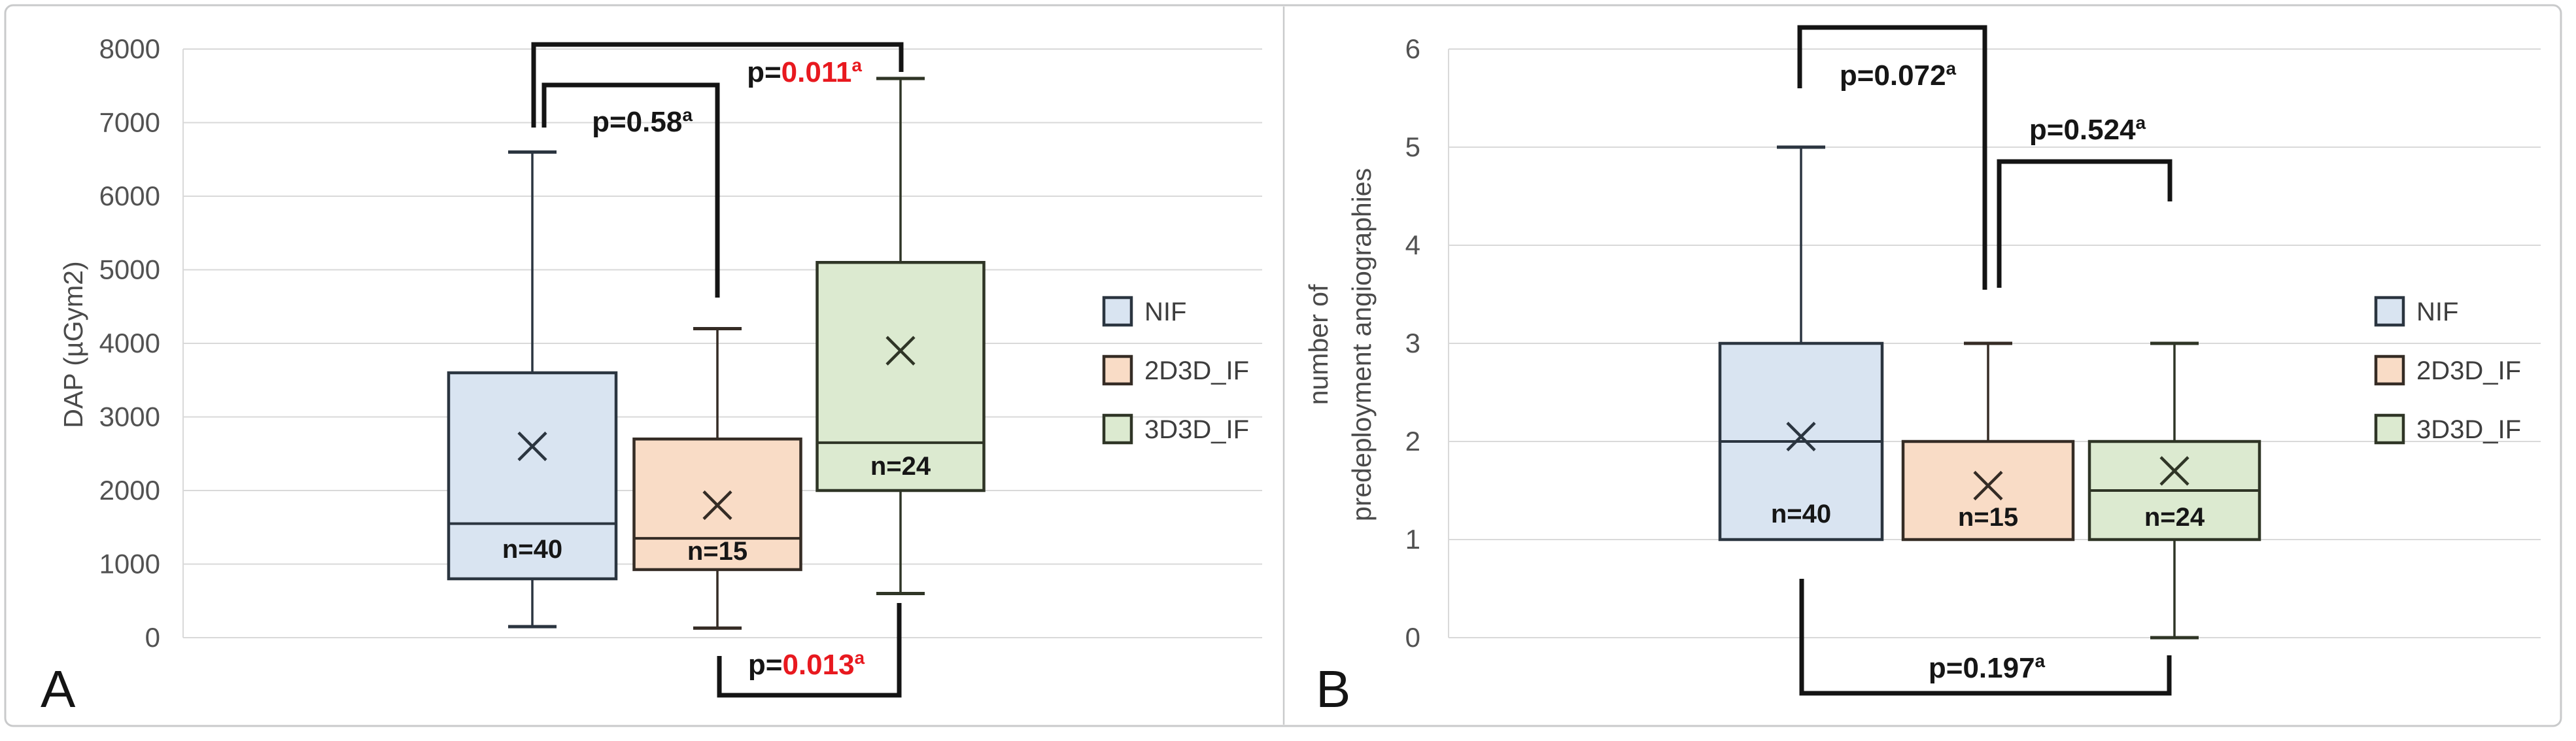 This screenshot has width=2576, height=741. I want to click on p-value-label: p=0.197a, so click(1988, 668).